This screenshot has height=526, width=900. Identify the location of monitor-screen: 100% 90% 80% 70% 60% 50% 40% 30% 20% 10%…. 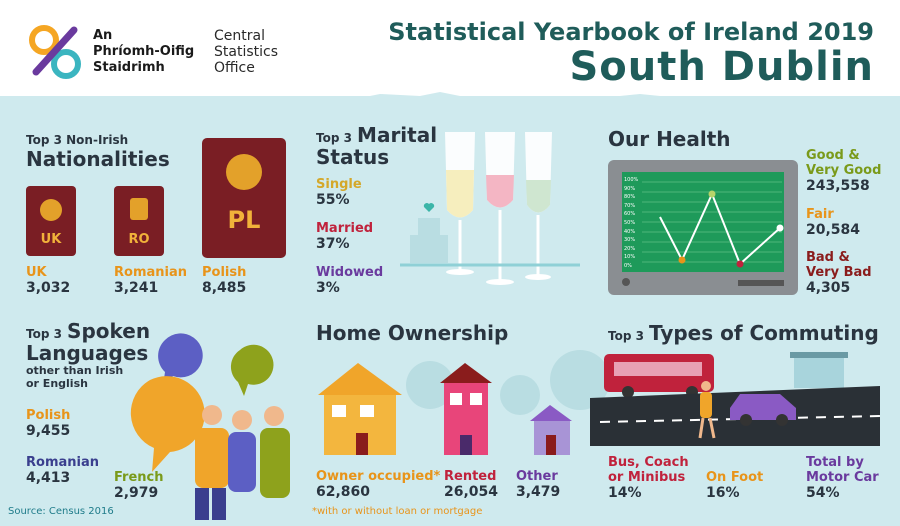
(703, 222).